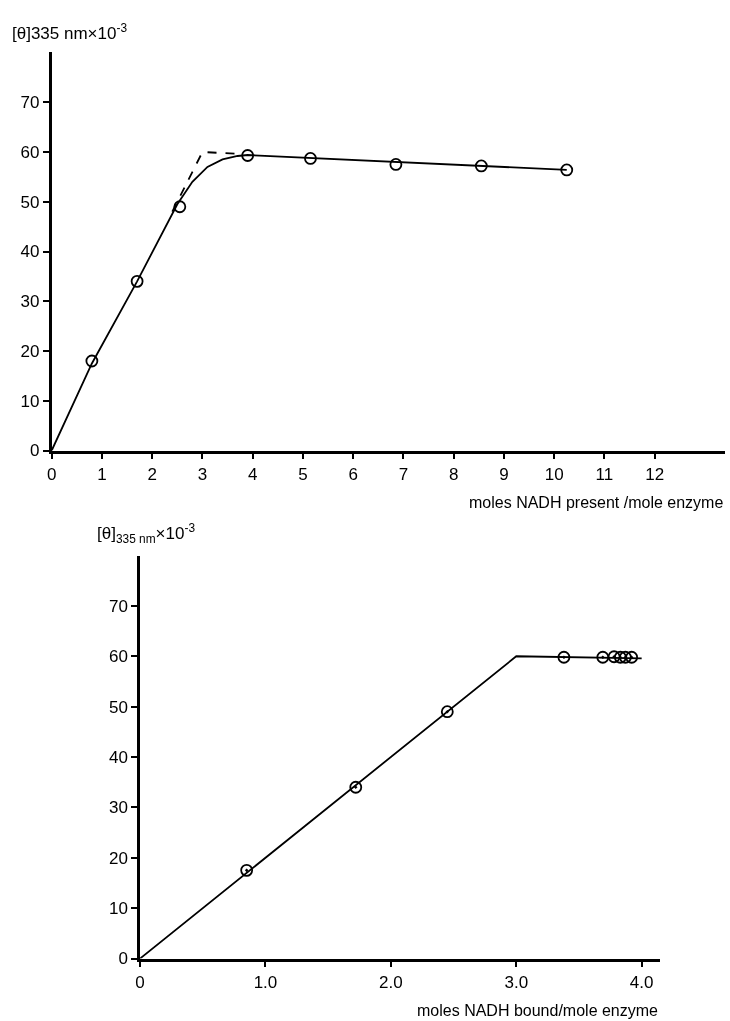  Describe the element at coordinates (655, 474) in the screenshot. I see `x-tick-label: 12` at that location.